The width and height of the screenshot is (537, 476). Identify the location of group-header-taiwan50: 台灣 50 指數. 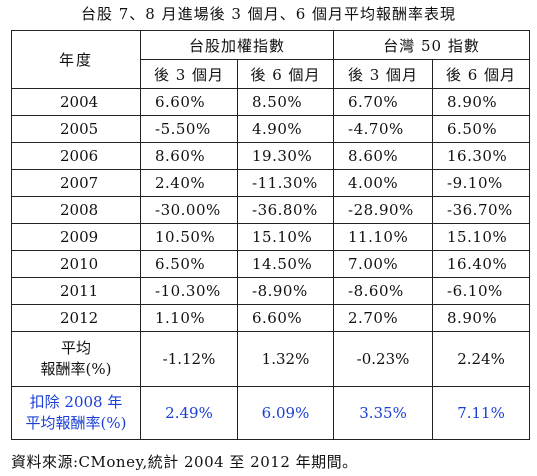
(432, 45).